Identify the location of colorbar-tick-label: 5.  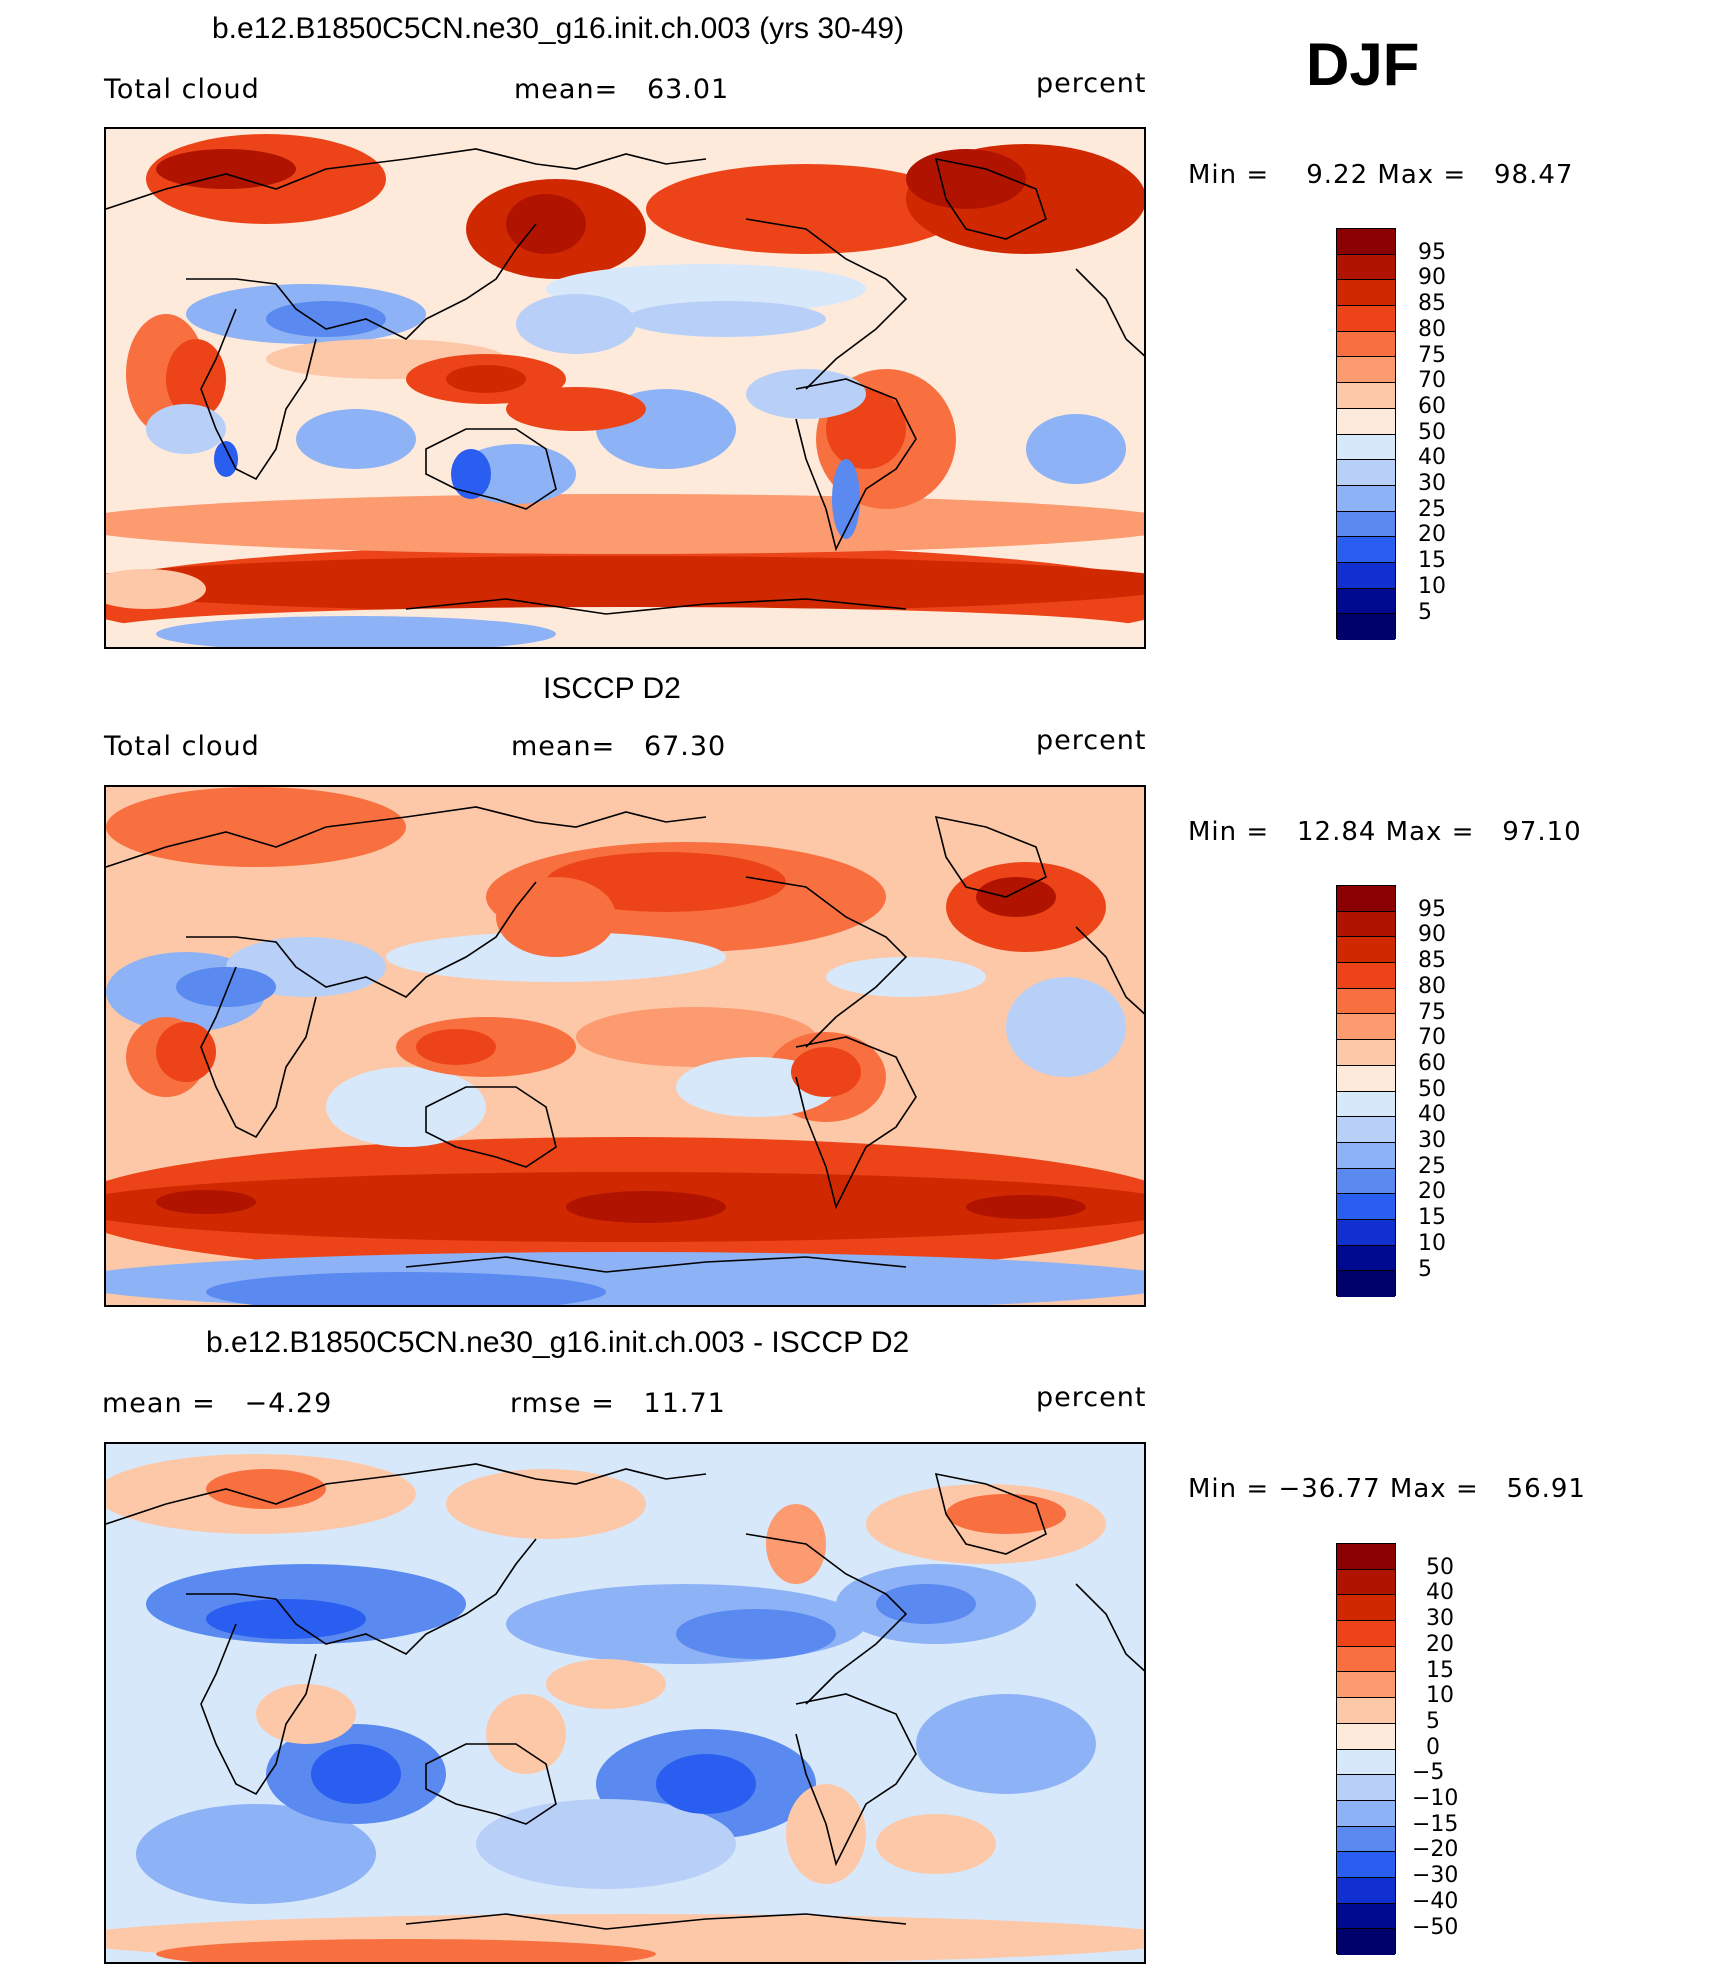
(1425, 1269).